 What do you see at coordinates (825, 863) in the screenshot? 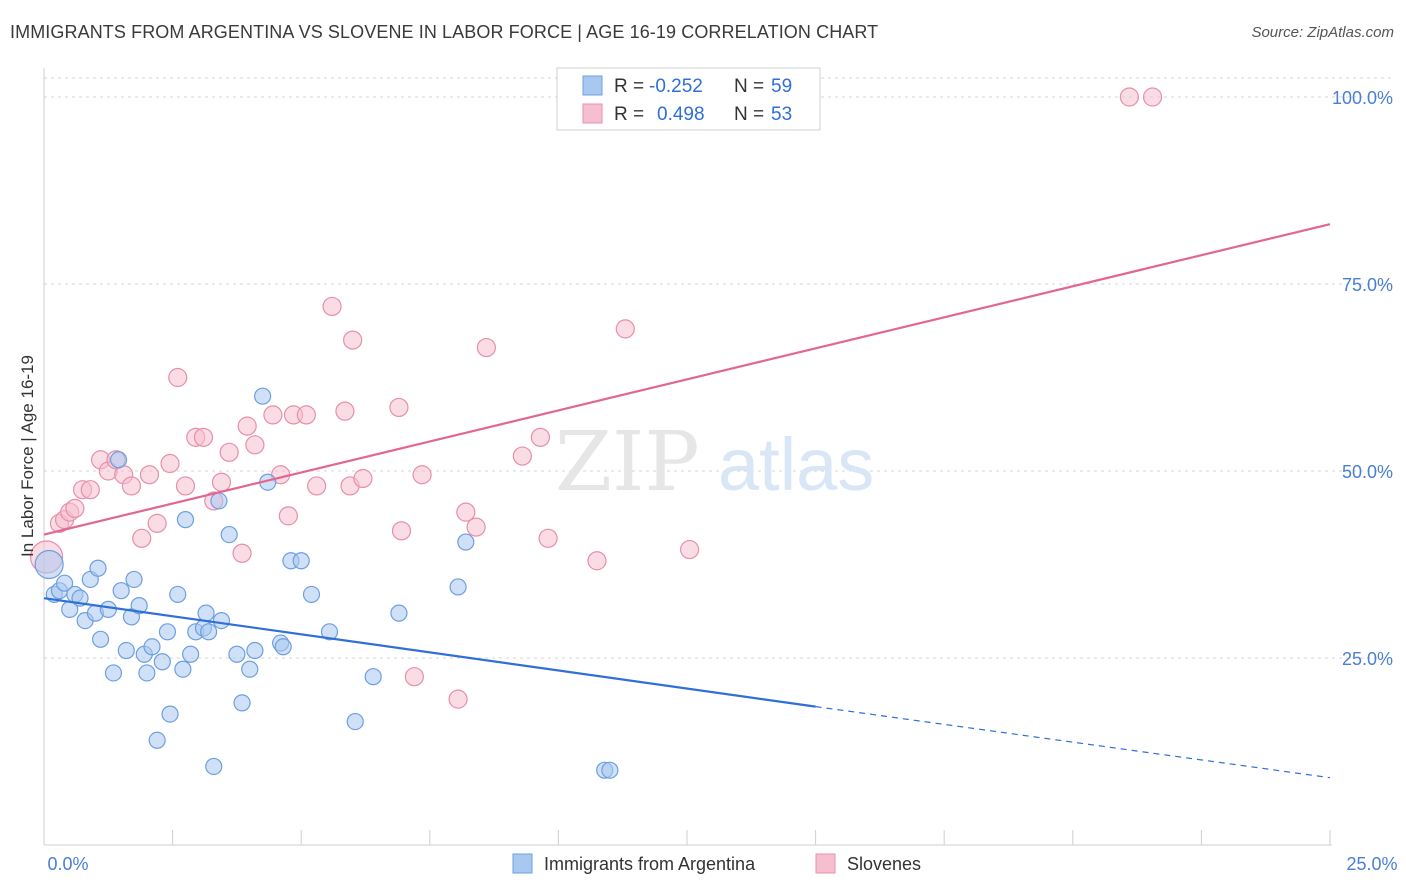
I see `legend-bottom-pink-swatch` at bounding box center [825, 863].